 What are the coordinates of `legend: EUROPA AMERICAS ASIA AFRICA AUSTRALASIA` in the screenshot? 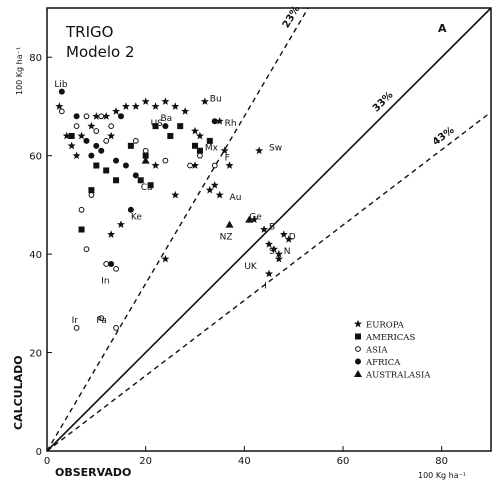 It's located at (392, 350).